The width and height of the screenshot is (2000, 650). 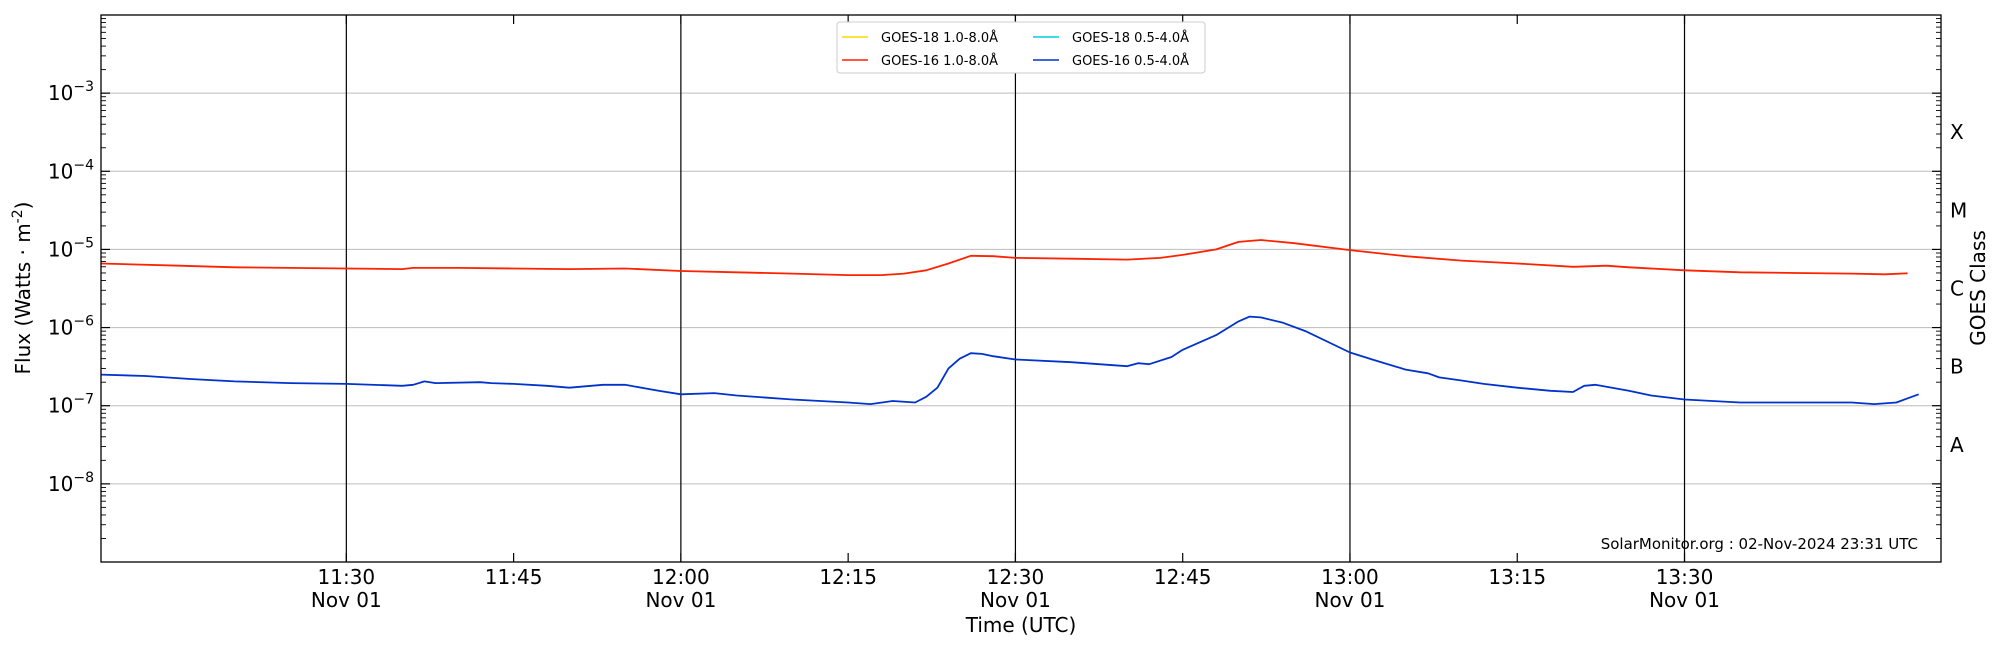 I want to click on x-tick-label: 12:15, so click(x=848, y=577).